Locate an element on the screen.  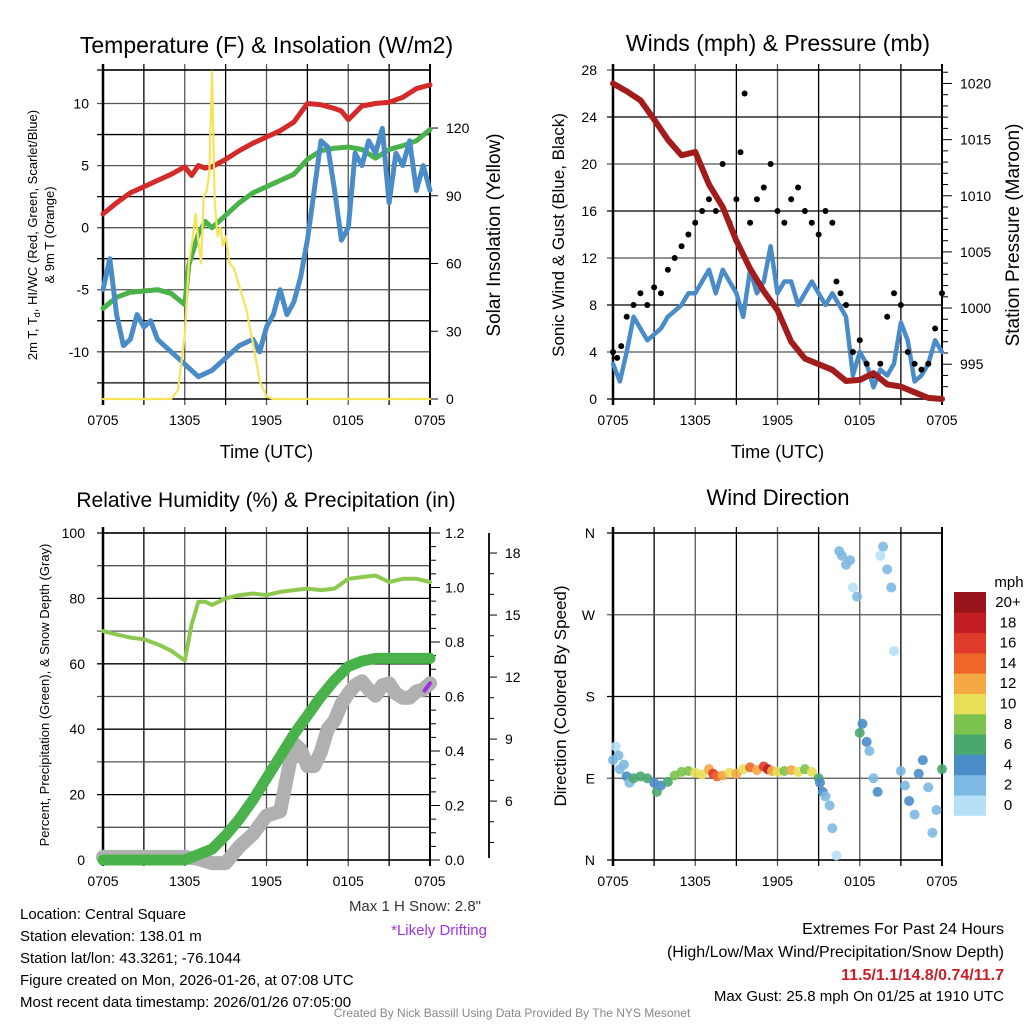
colorbar-label: 14 is located at coordinates (1008, 663).